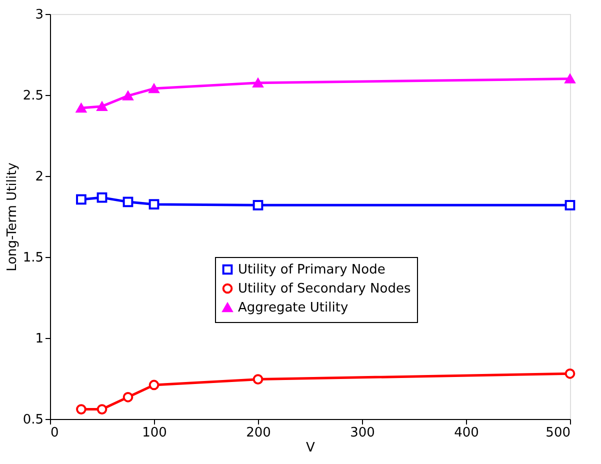 The width and height of the screenshot is (601, 464). What do you see at coordinates (33, 258) in the screenshot?
I see `y-tick-label: 1.5` at bounding box center [33, 258].